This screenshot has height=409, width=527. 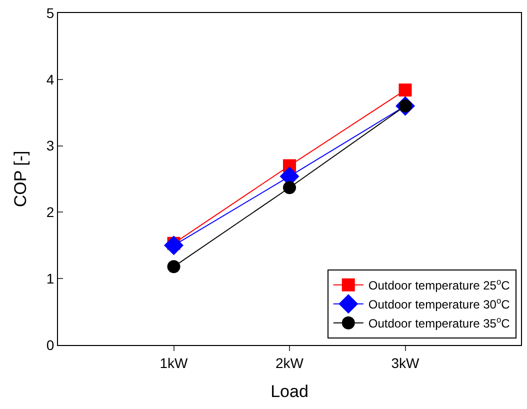 I want to click on y-tick-label: 3, so click(x=50, y=146).